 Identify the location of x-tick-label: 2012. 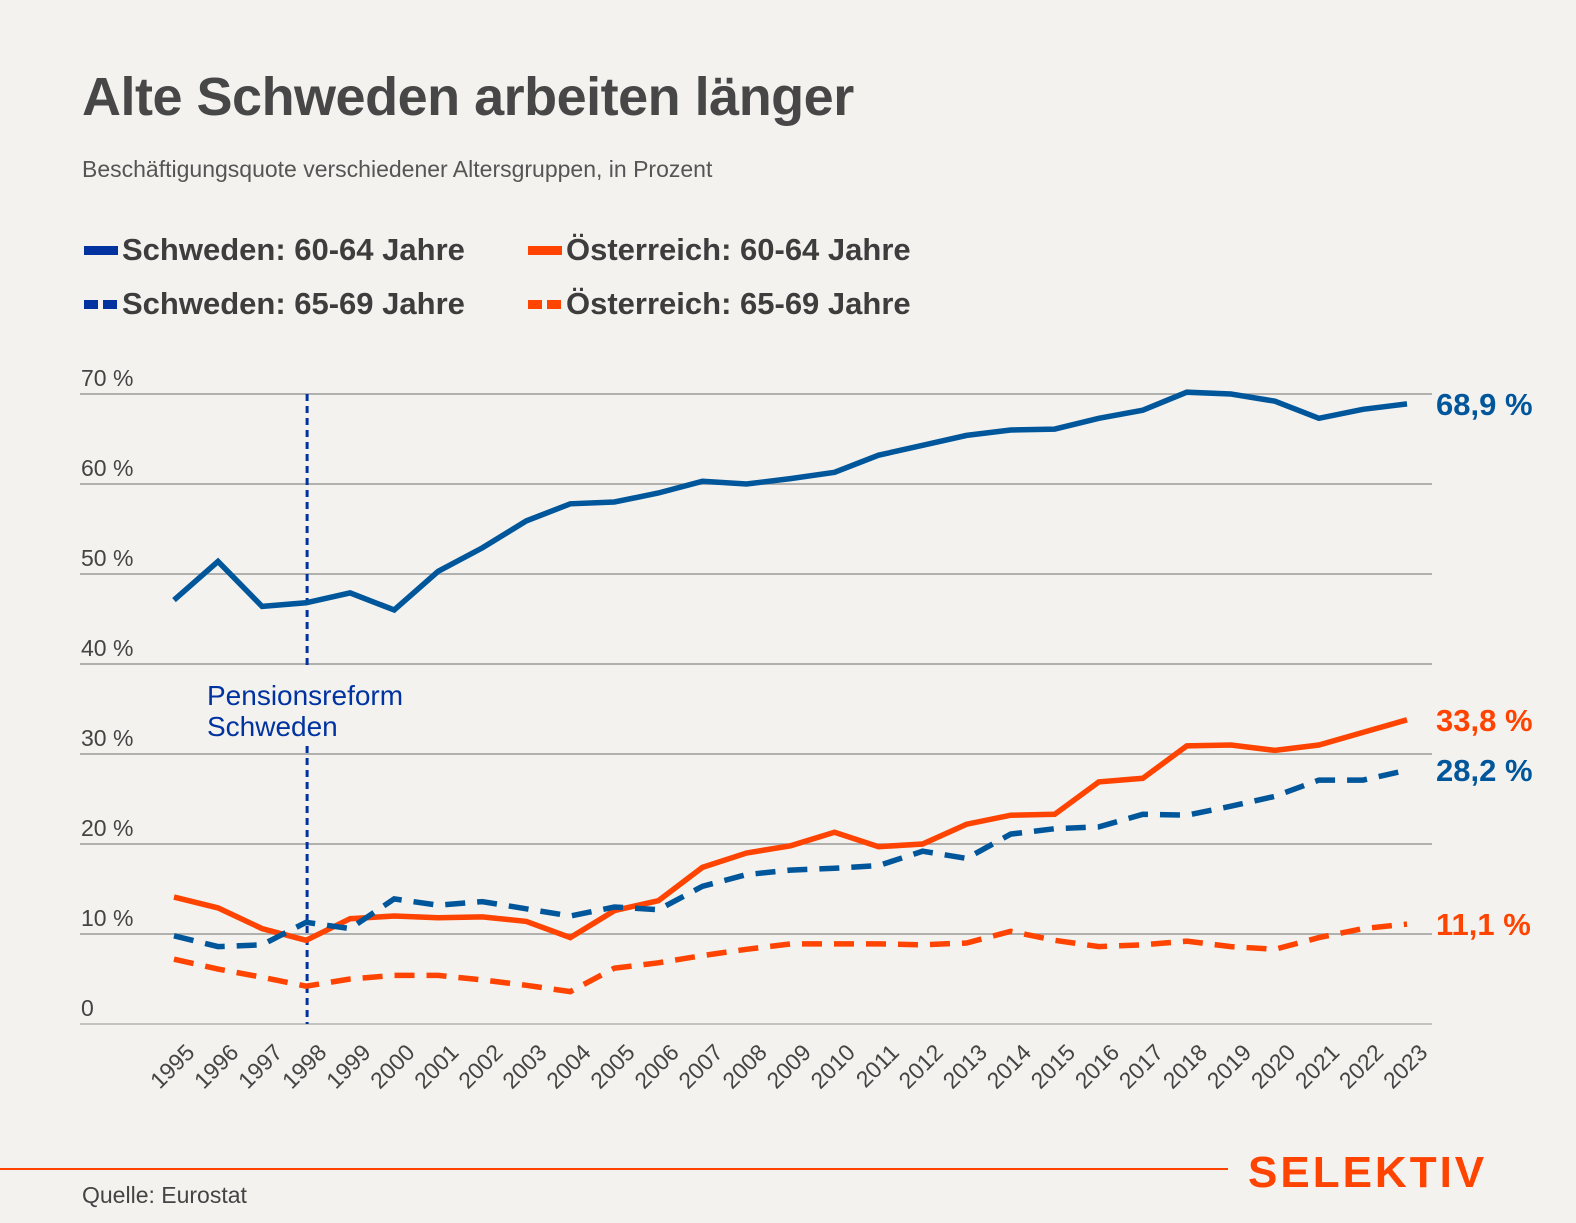
(920, 1066).